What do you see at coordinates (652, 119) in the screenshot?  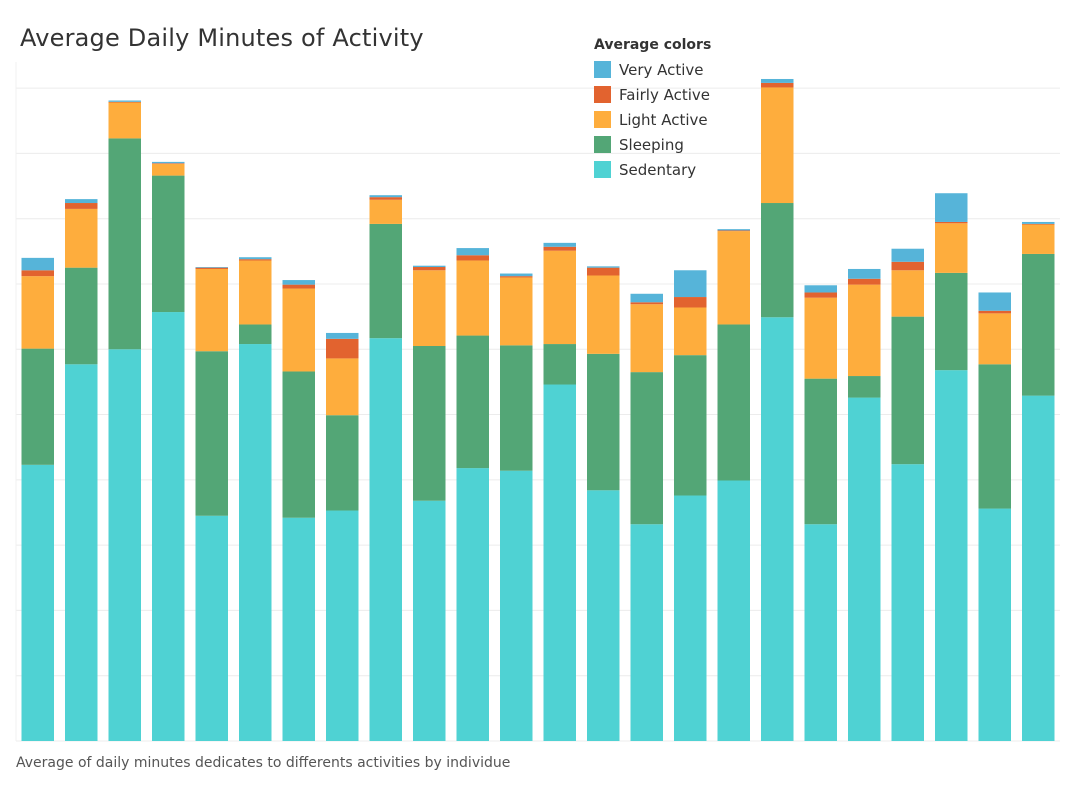 I see `legend-item-light-active: Light Active` at bounding box center [652, 119].